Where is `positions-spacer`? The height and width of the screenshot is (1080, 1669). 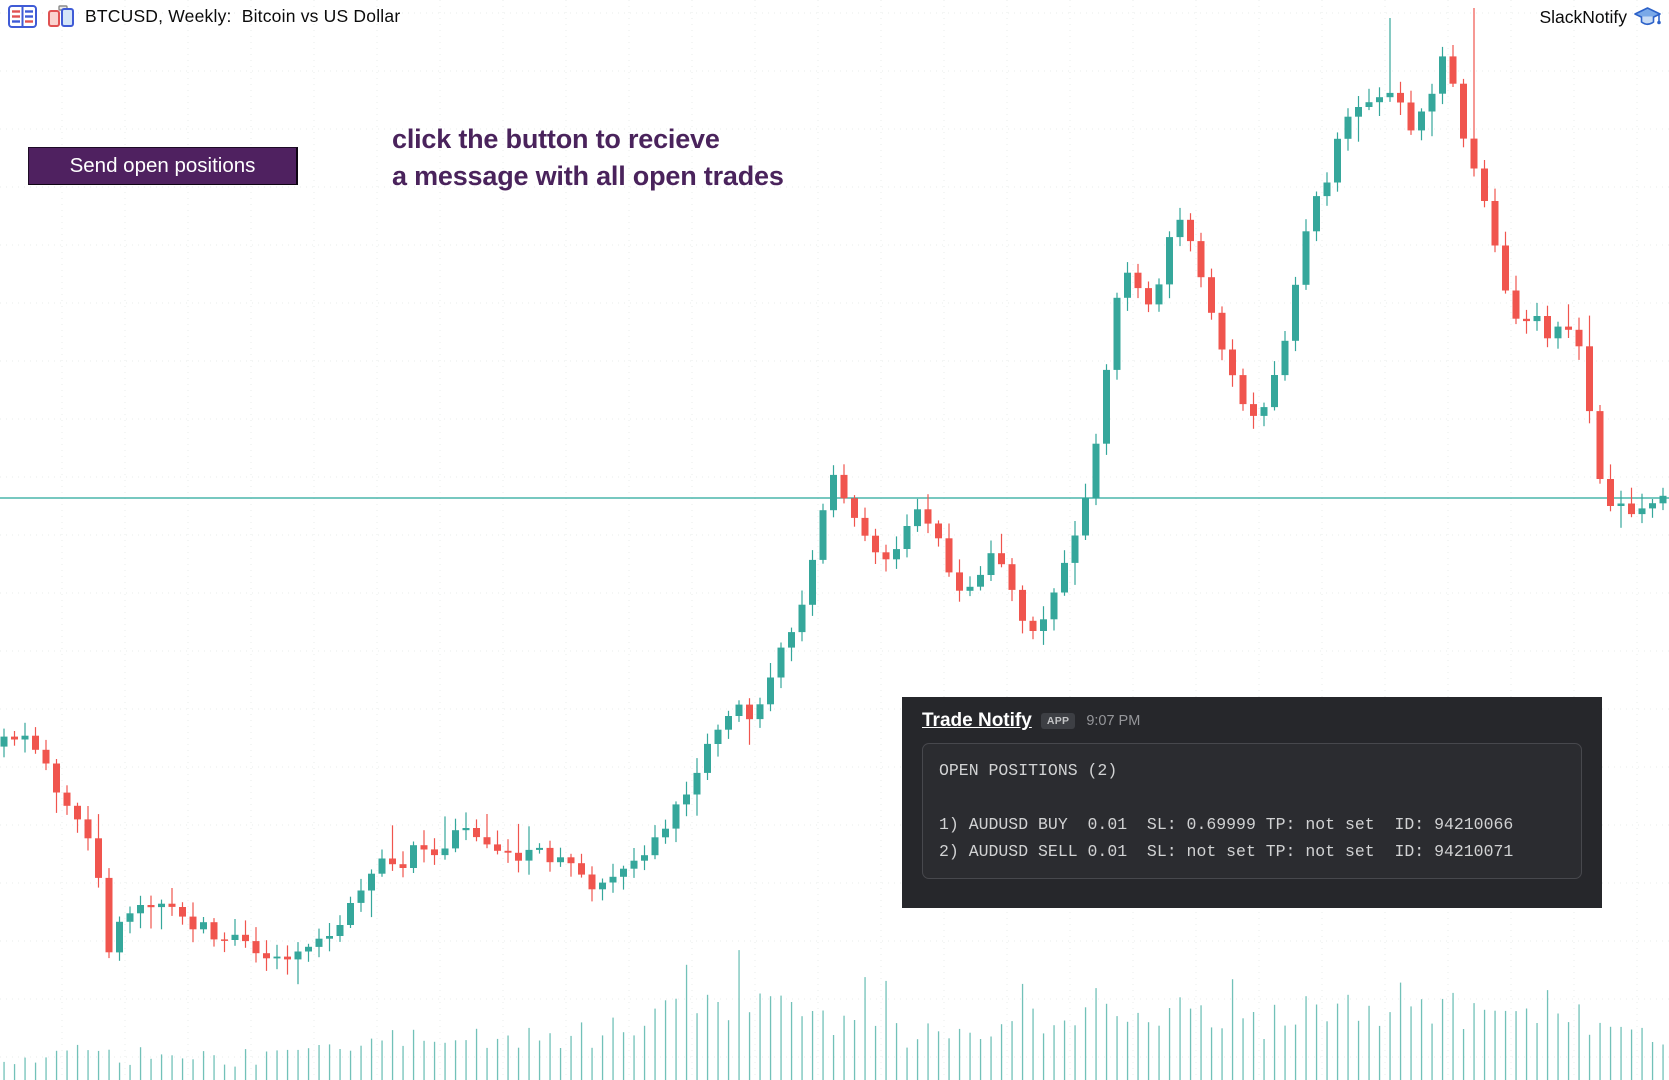
positions-spacer is located at coordinates (1252, 797).